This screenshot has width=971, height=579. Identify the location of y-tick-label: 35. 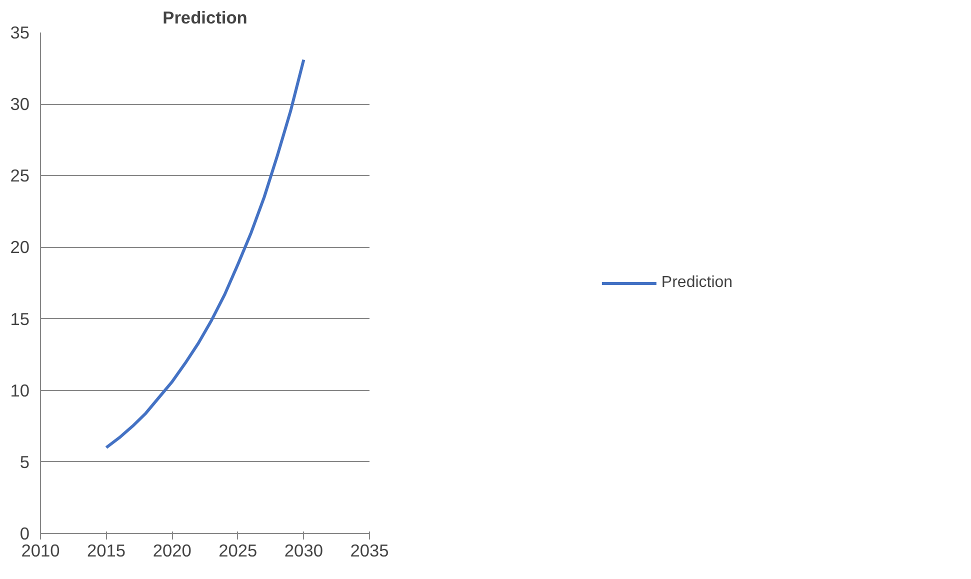
(20, 32).